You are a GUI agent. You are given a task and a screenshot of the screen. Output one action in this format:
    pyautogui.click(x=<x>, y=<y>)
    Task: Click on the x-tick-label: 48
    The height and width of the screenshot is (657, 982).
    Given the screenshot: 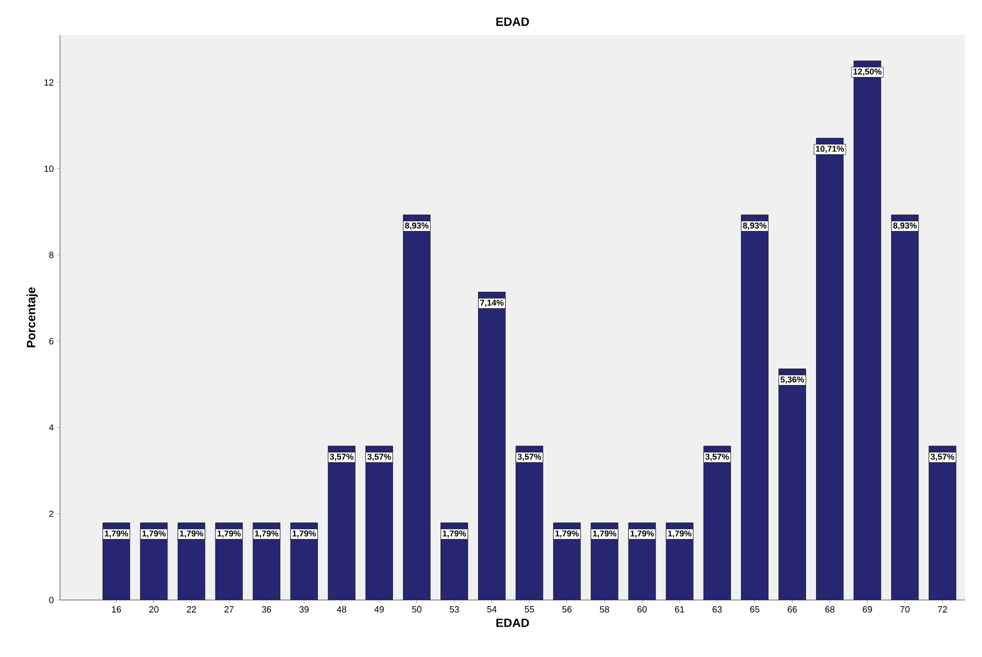 What is the action you would take?
    pyautogui.click(x=341, y=609)
    